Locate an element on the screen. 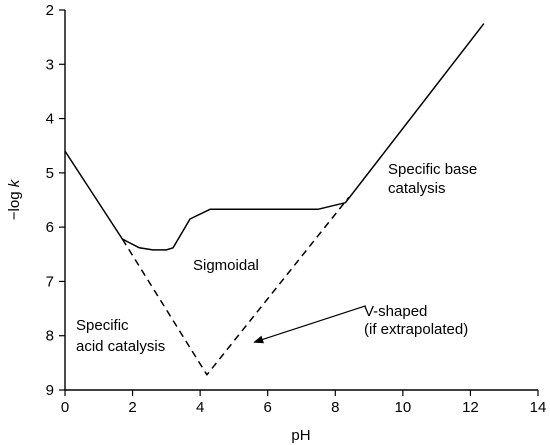 The image size is (550, 445). annotation-sigmoidal: Sigmoidal is located at coordinates (226, 265).